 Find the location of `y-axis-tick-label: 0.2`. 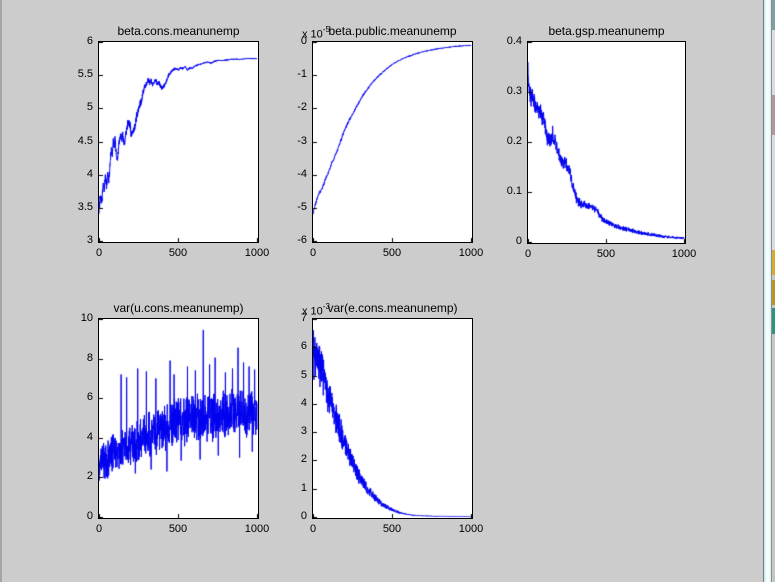

y-axis-tick-label: 0.2 is located at coordinates (514, 141).